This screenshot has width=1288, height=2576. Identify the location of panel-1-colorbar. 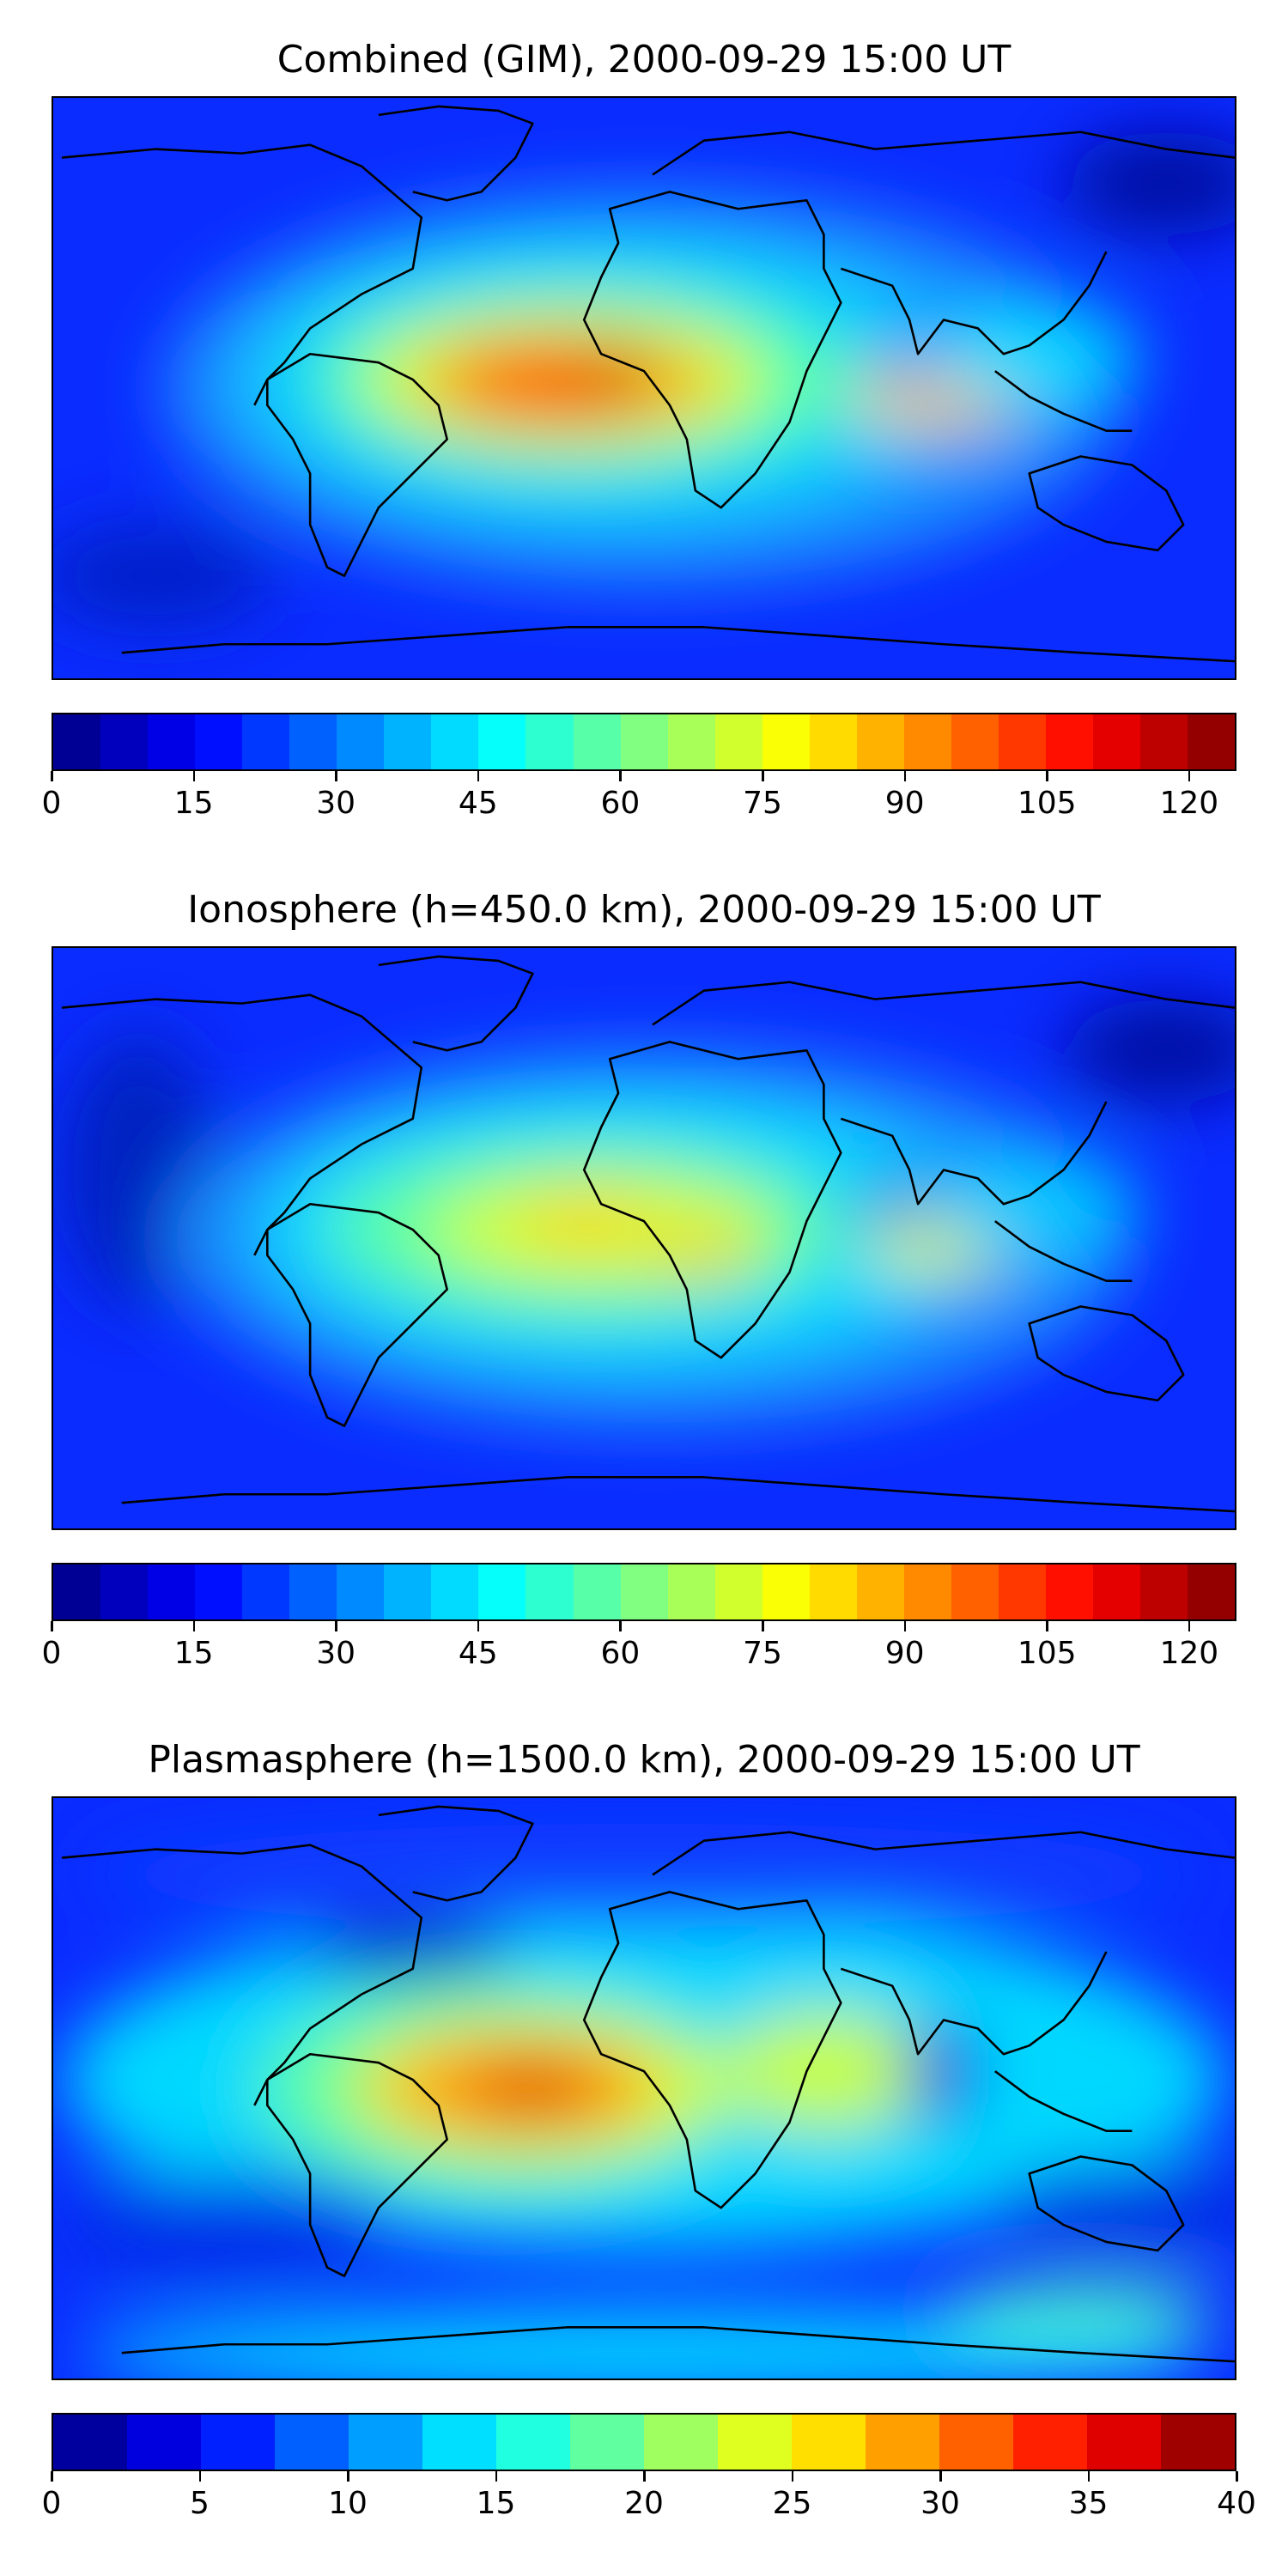
(644, 742).